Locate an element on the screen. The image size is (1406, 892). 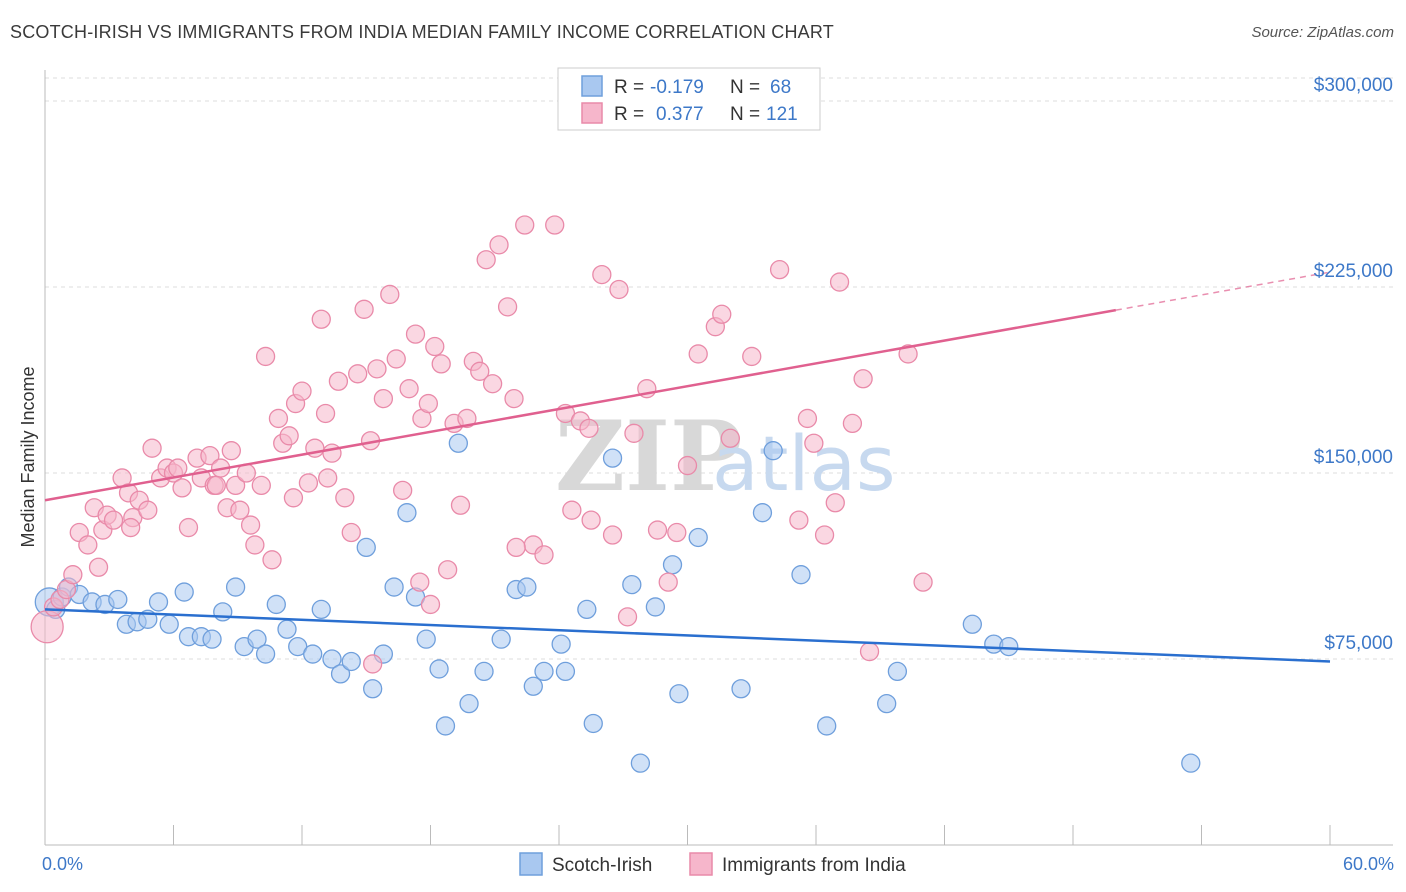
series-legend: Scotch-Irish Immigrants from India is located at coordinates (712, 864).